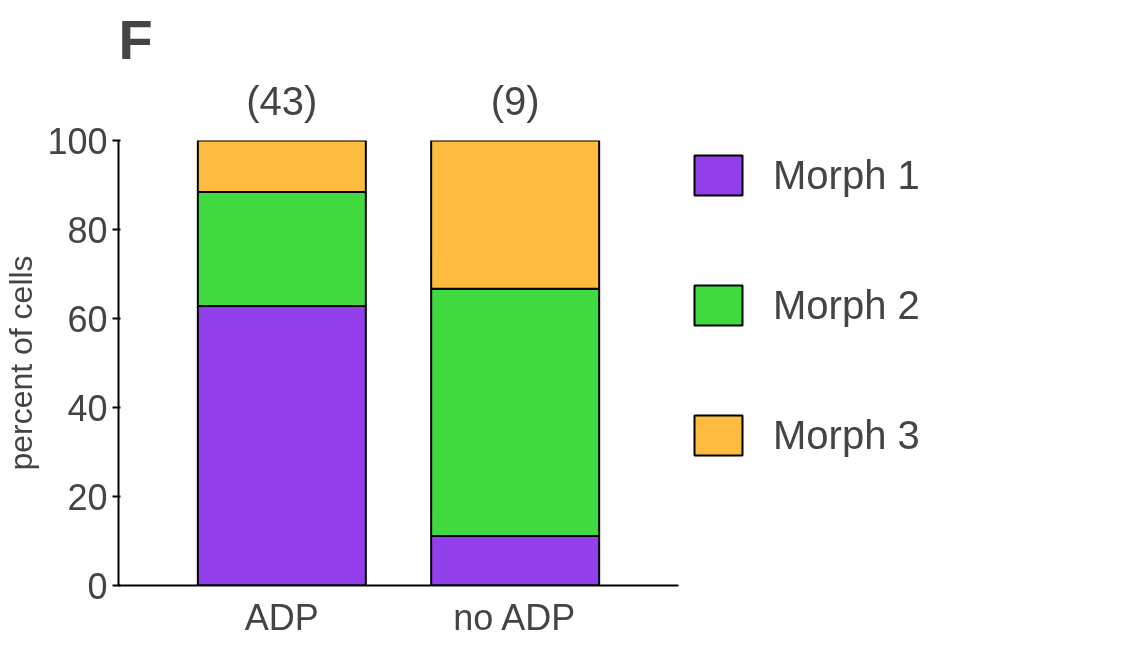 This screenshot has height=656, width=1141. I want to click on y-tick-label: 20, so click(87, 497).